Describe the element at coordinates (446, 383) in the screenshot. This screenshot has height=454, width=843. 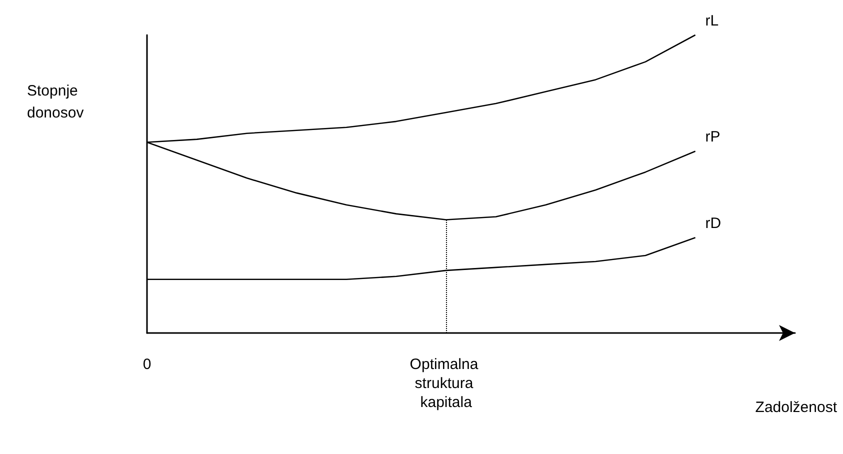
I see `x-tick-label: Optimalna struktura kapitala` at that location.